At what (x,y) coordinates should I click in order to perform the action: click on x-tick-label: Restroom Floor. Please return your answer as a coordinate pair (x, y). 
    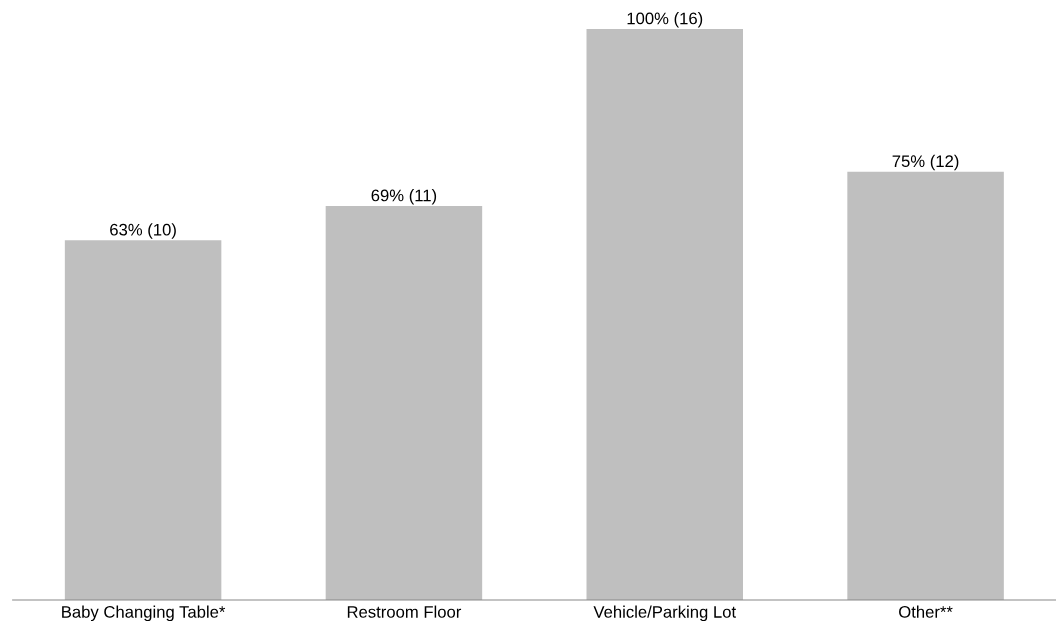
    Looking at the image, I should click on (404, 611).